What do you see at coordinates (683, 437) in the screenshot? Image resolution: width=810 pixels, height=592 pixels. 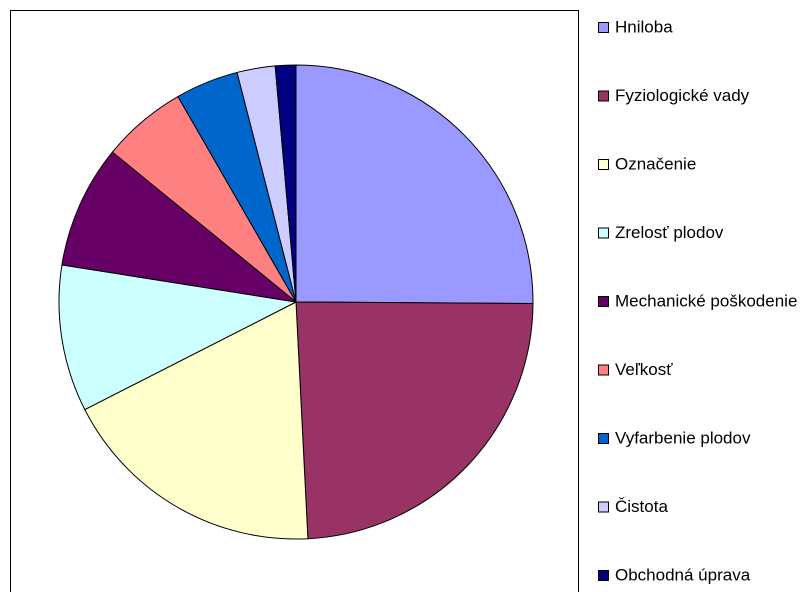 I see `legend-label: Vyfarbenie plodov` at bounding box center [683, 437].